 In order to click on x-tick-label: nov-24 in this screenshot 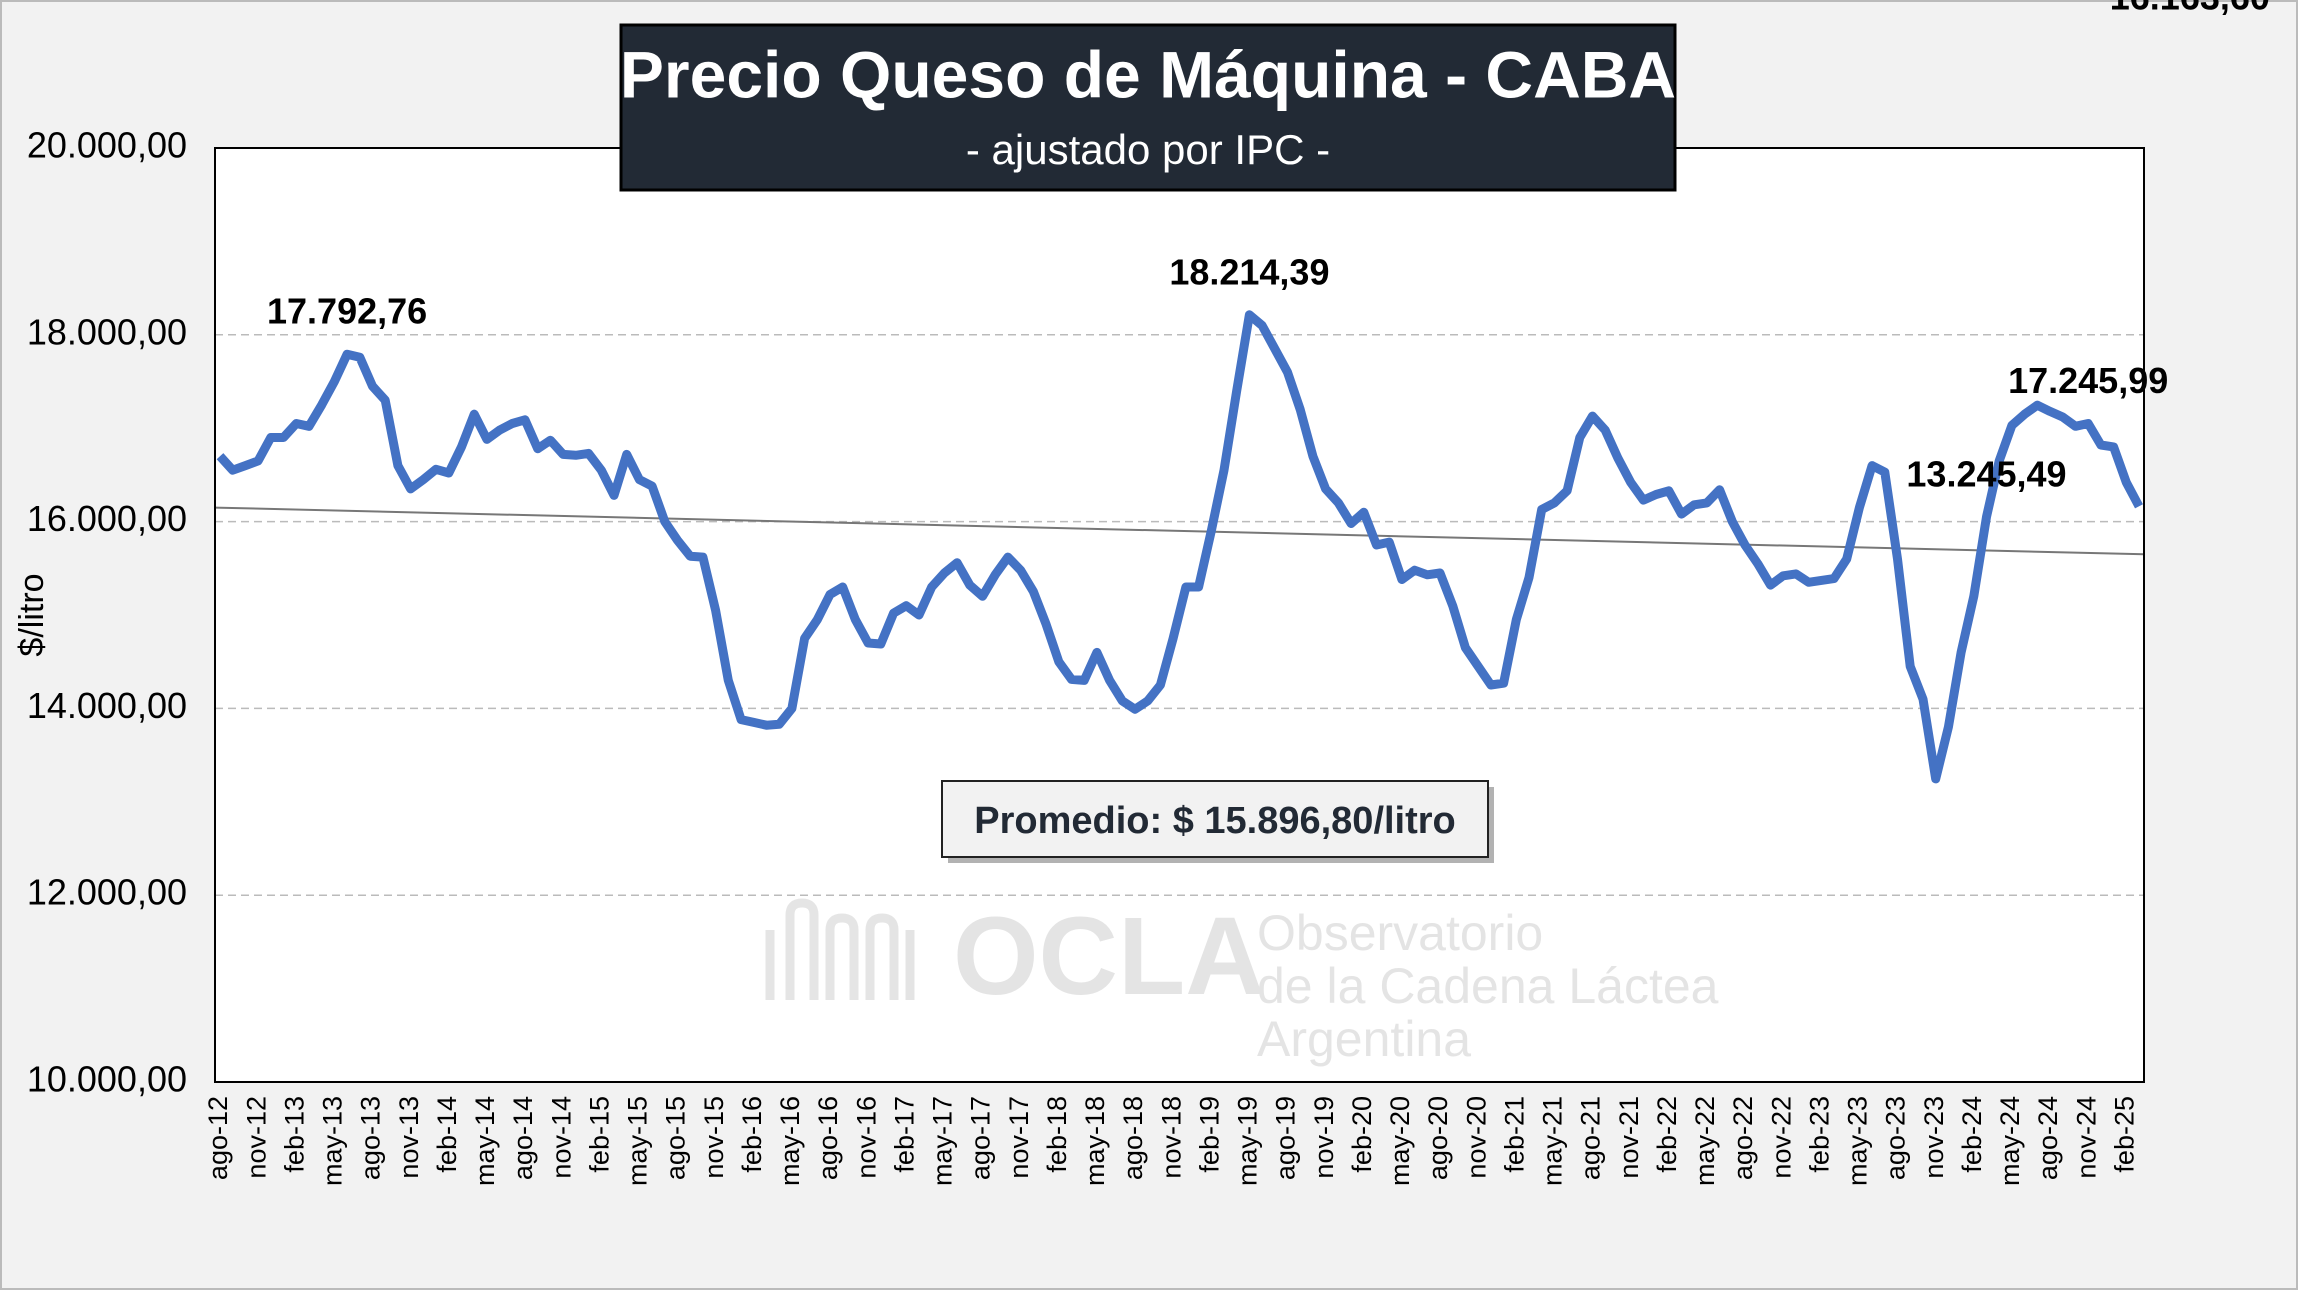, I will do `click(2086, 1137)`.